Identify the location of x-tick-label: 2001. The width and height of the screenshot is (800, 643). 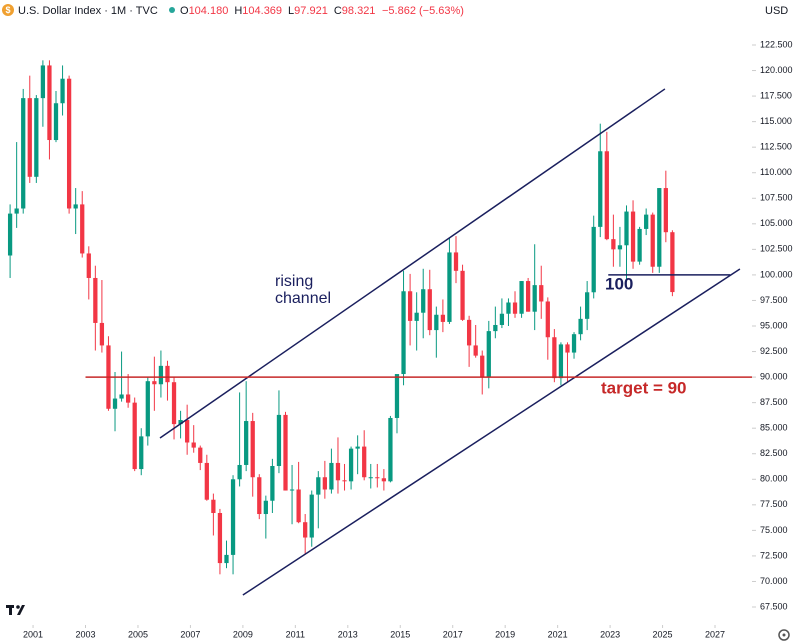
(33, 634).